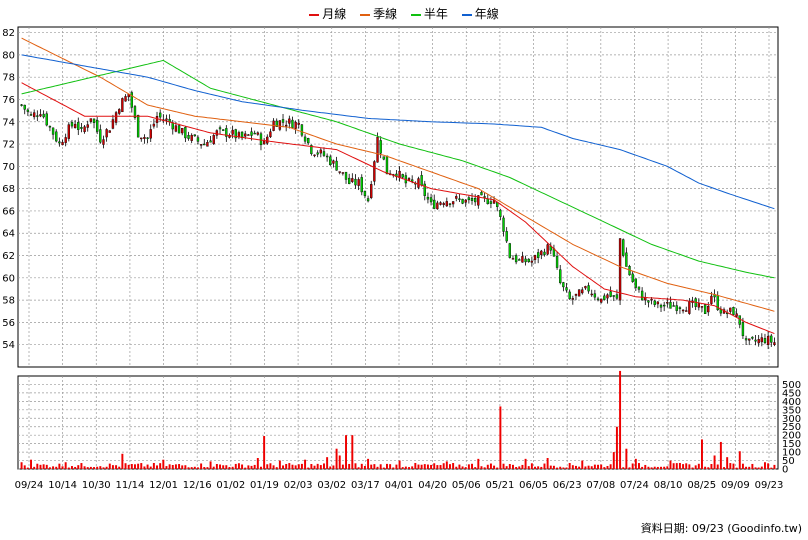  What do you see at coordinates (791, 419) in the screenshot?
I see `volume-tick-label: 300` at bounding box center [791, 419].